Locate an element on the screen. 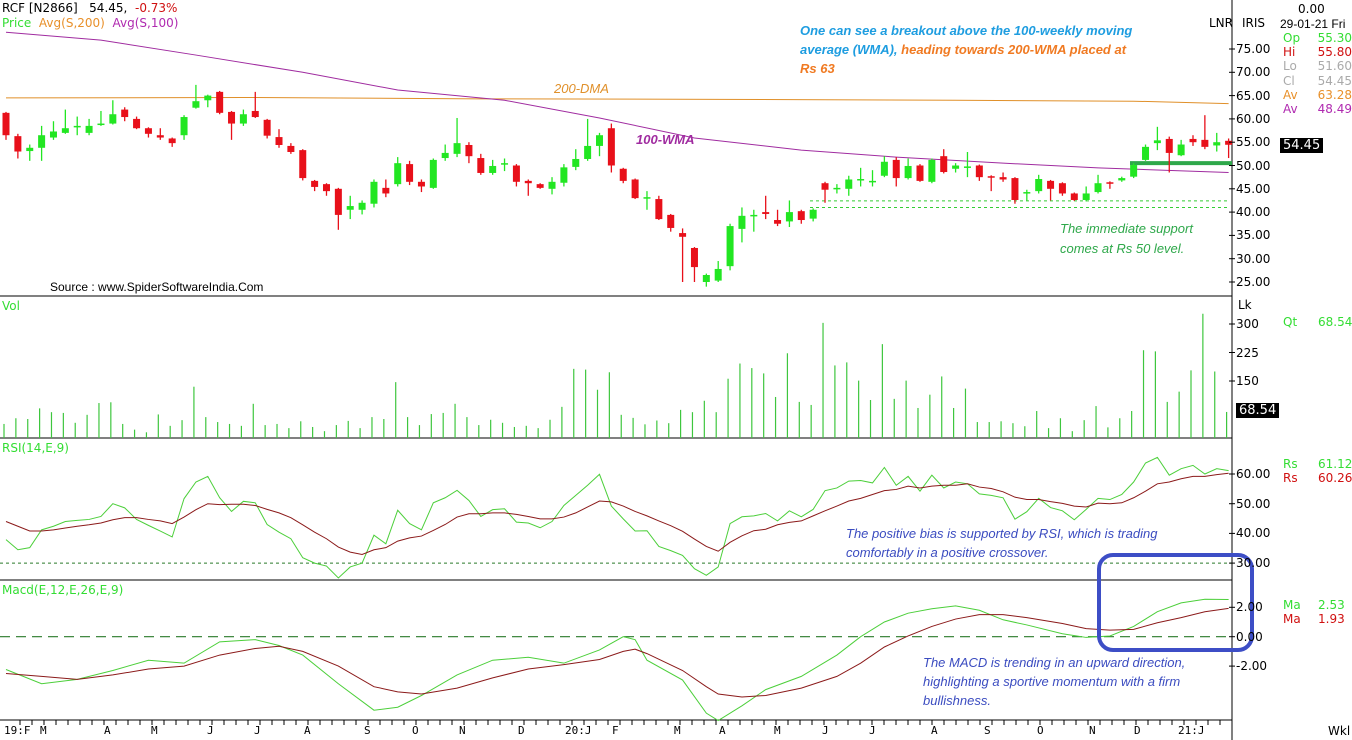 The width and height of the screenshot is (1352, 740). rsi-tick-label: 30.00 is located at coordinates (1253, 563).